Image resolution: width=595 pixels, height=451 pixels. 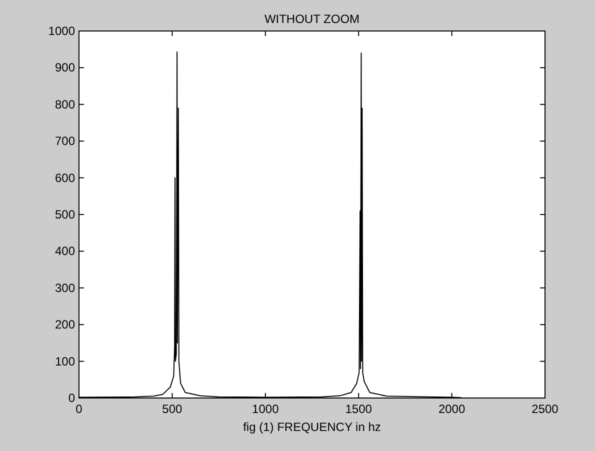 I want to click on y-tick-label: 800, so click(x=65, y=104).